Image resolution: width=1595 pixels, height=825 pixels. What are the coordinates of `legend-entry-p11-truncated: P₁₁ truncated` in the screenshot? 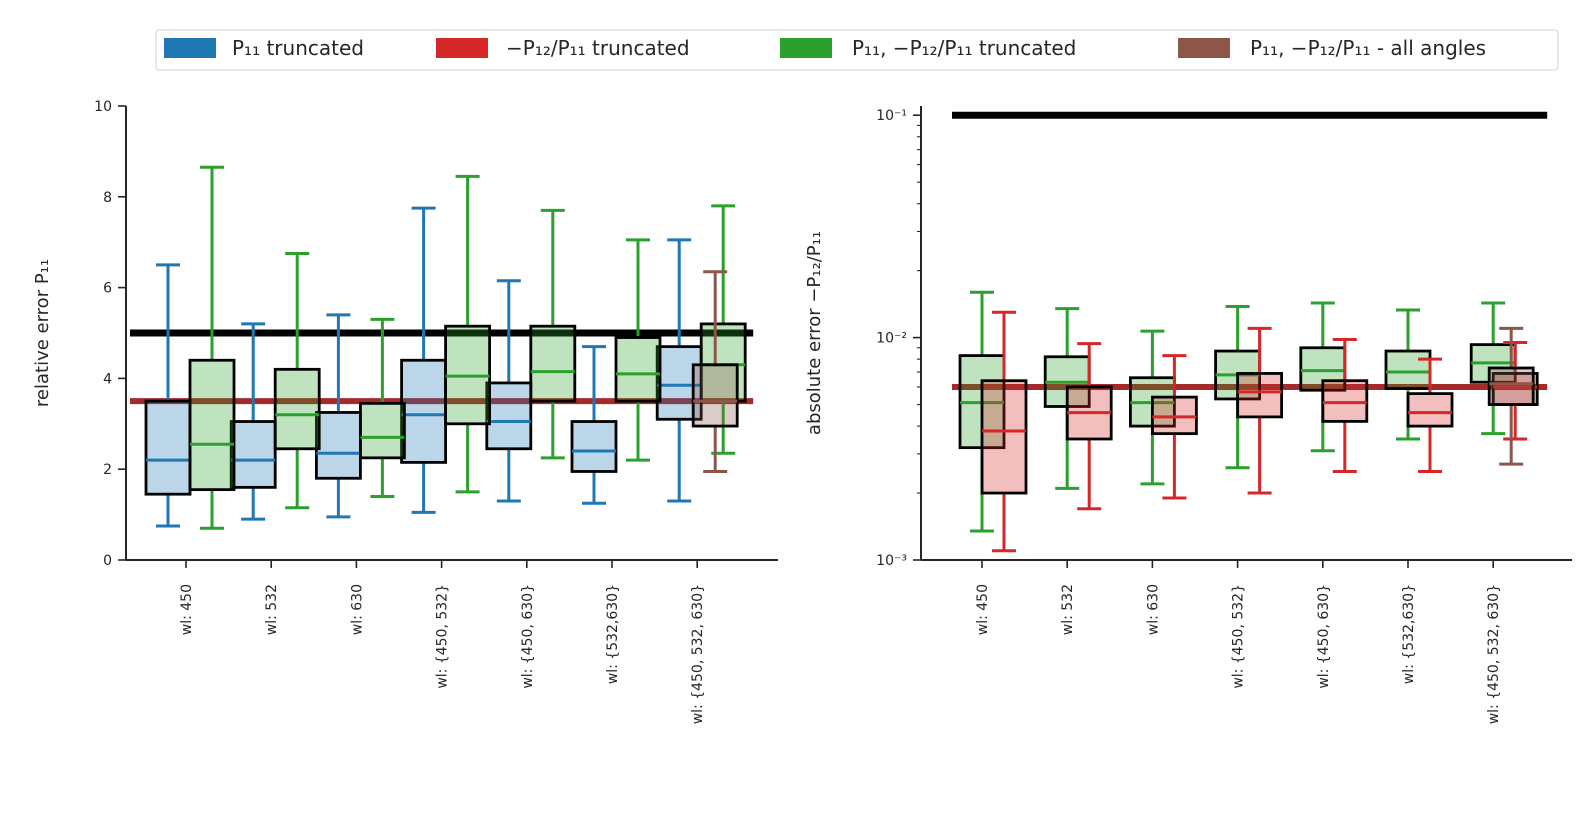 It's located at (264, 48).